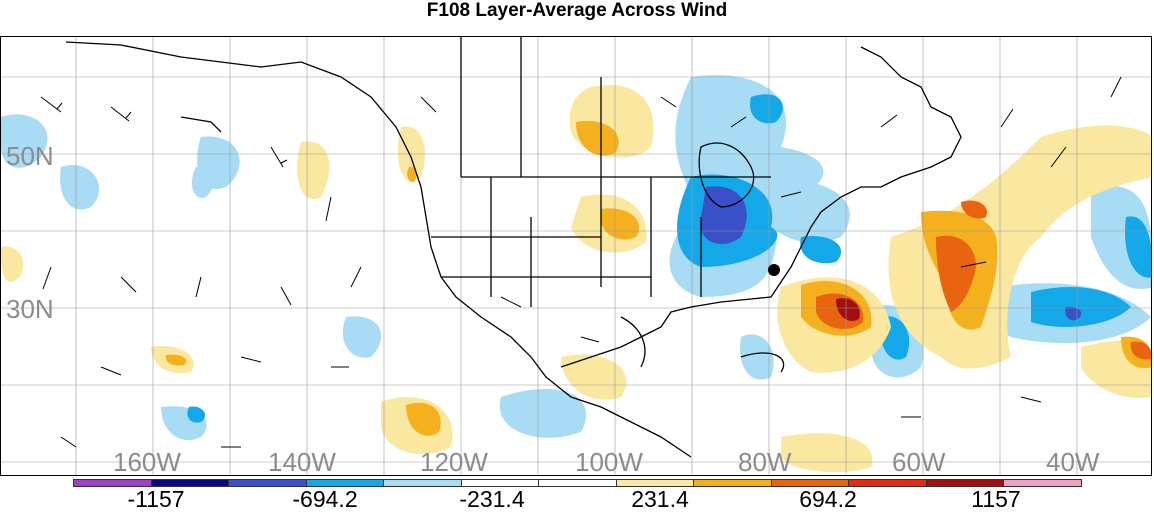 Image resolution: width=1154 pixels, height=512 pixels. Describe the element at coordinates (492, 499) in the screenshot. I see `colorbar-label-neg231: -231.4` at that location.